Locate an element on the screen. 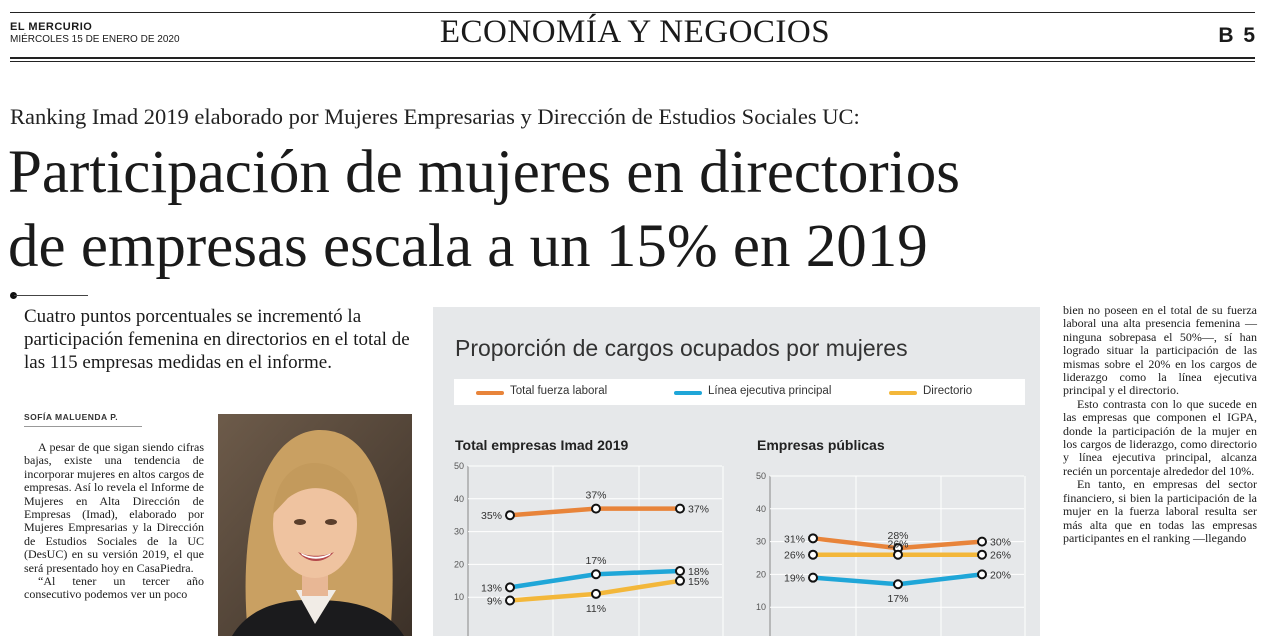 The image size is (1283, 636). data-label: 9% is located at coordinates (494, 601).